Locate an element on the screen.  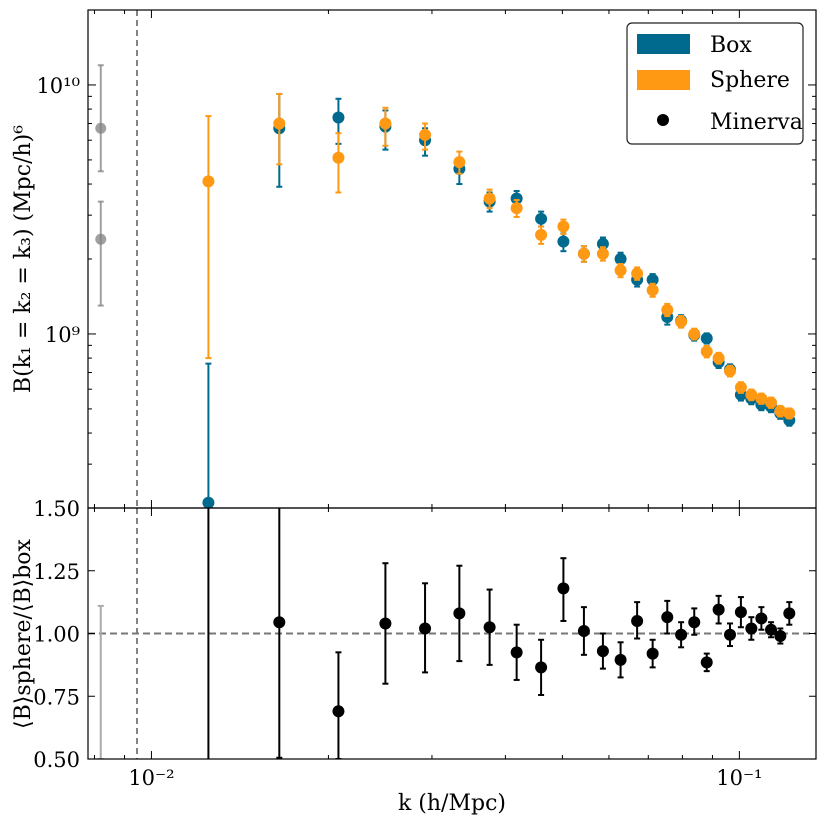
x-tick-label: 10⁻² is located at coordinates (151, 778).